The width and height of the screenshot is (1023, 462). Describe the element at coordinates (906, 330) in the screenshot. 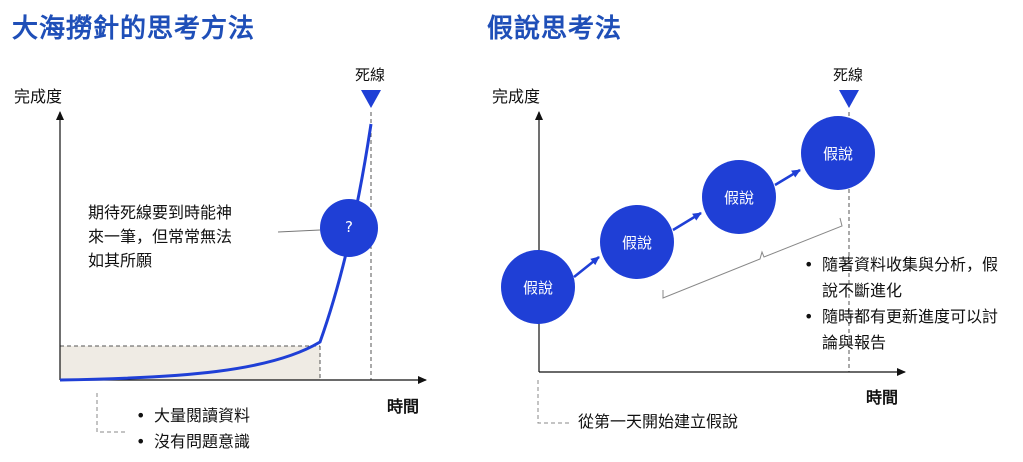

I see `right-bullet-item: 隨時都有更新進度可以討論與報告` at that location.